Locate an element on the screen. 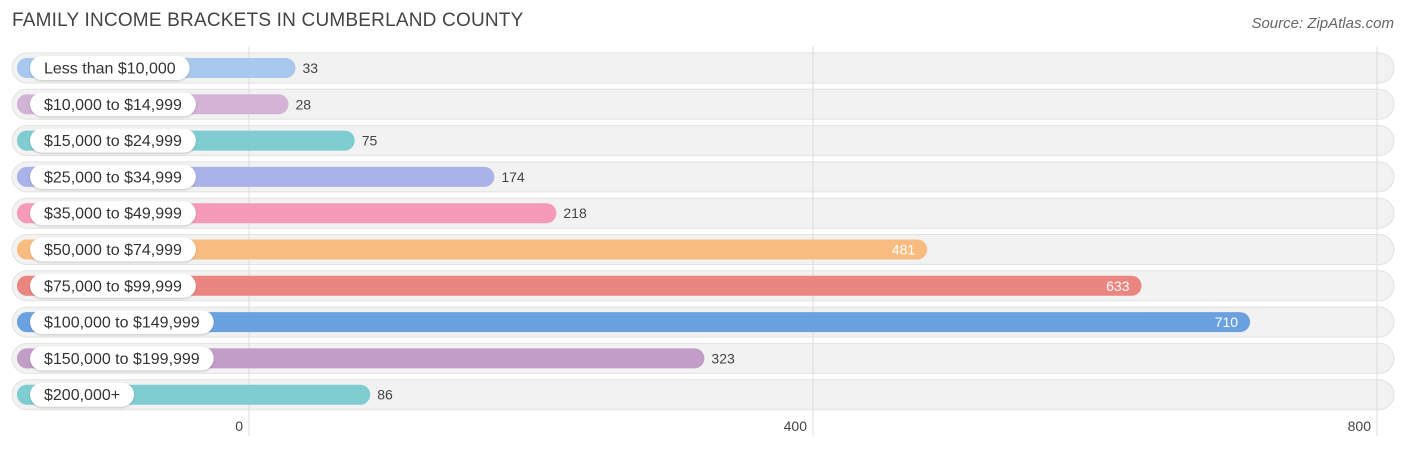 This screenshot has width=1406, height=450. value-label: 218 is located at coordinates (575, 213).